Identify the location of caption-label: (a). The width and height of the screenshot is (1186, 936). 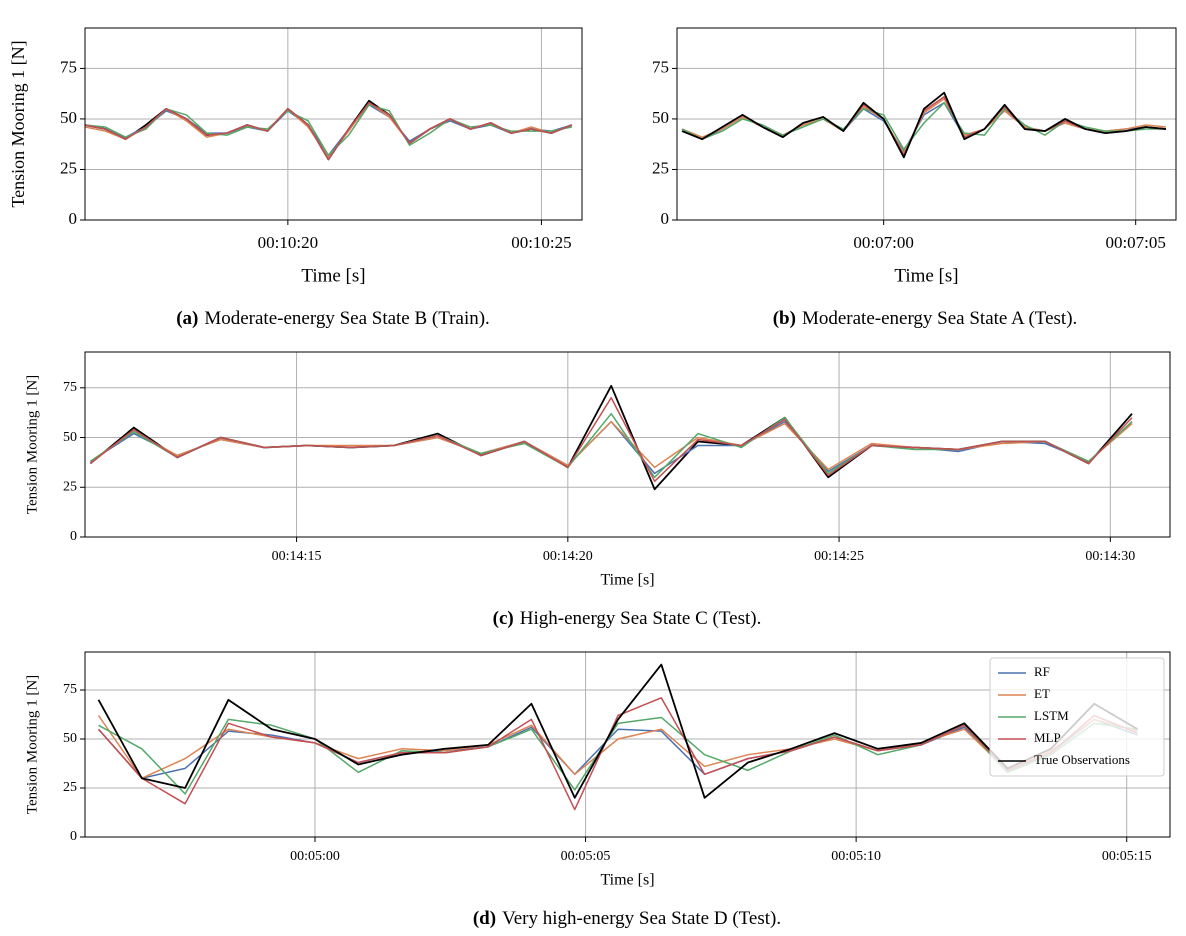
(187, 318).